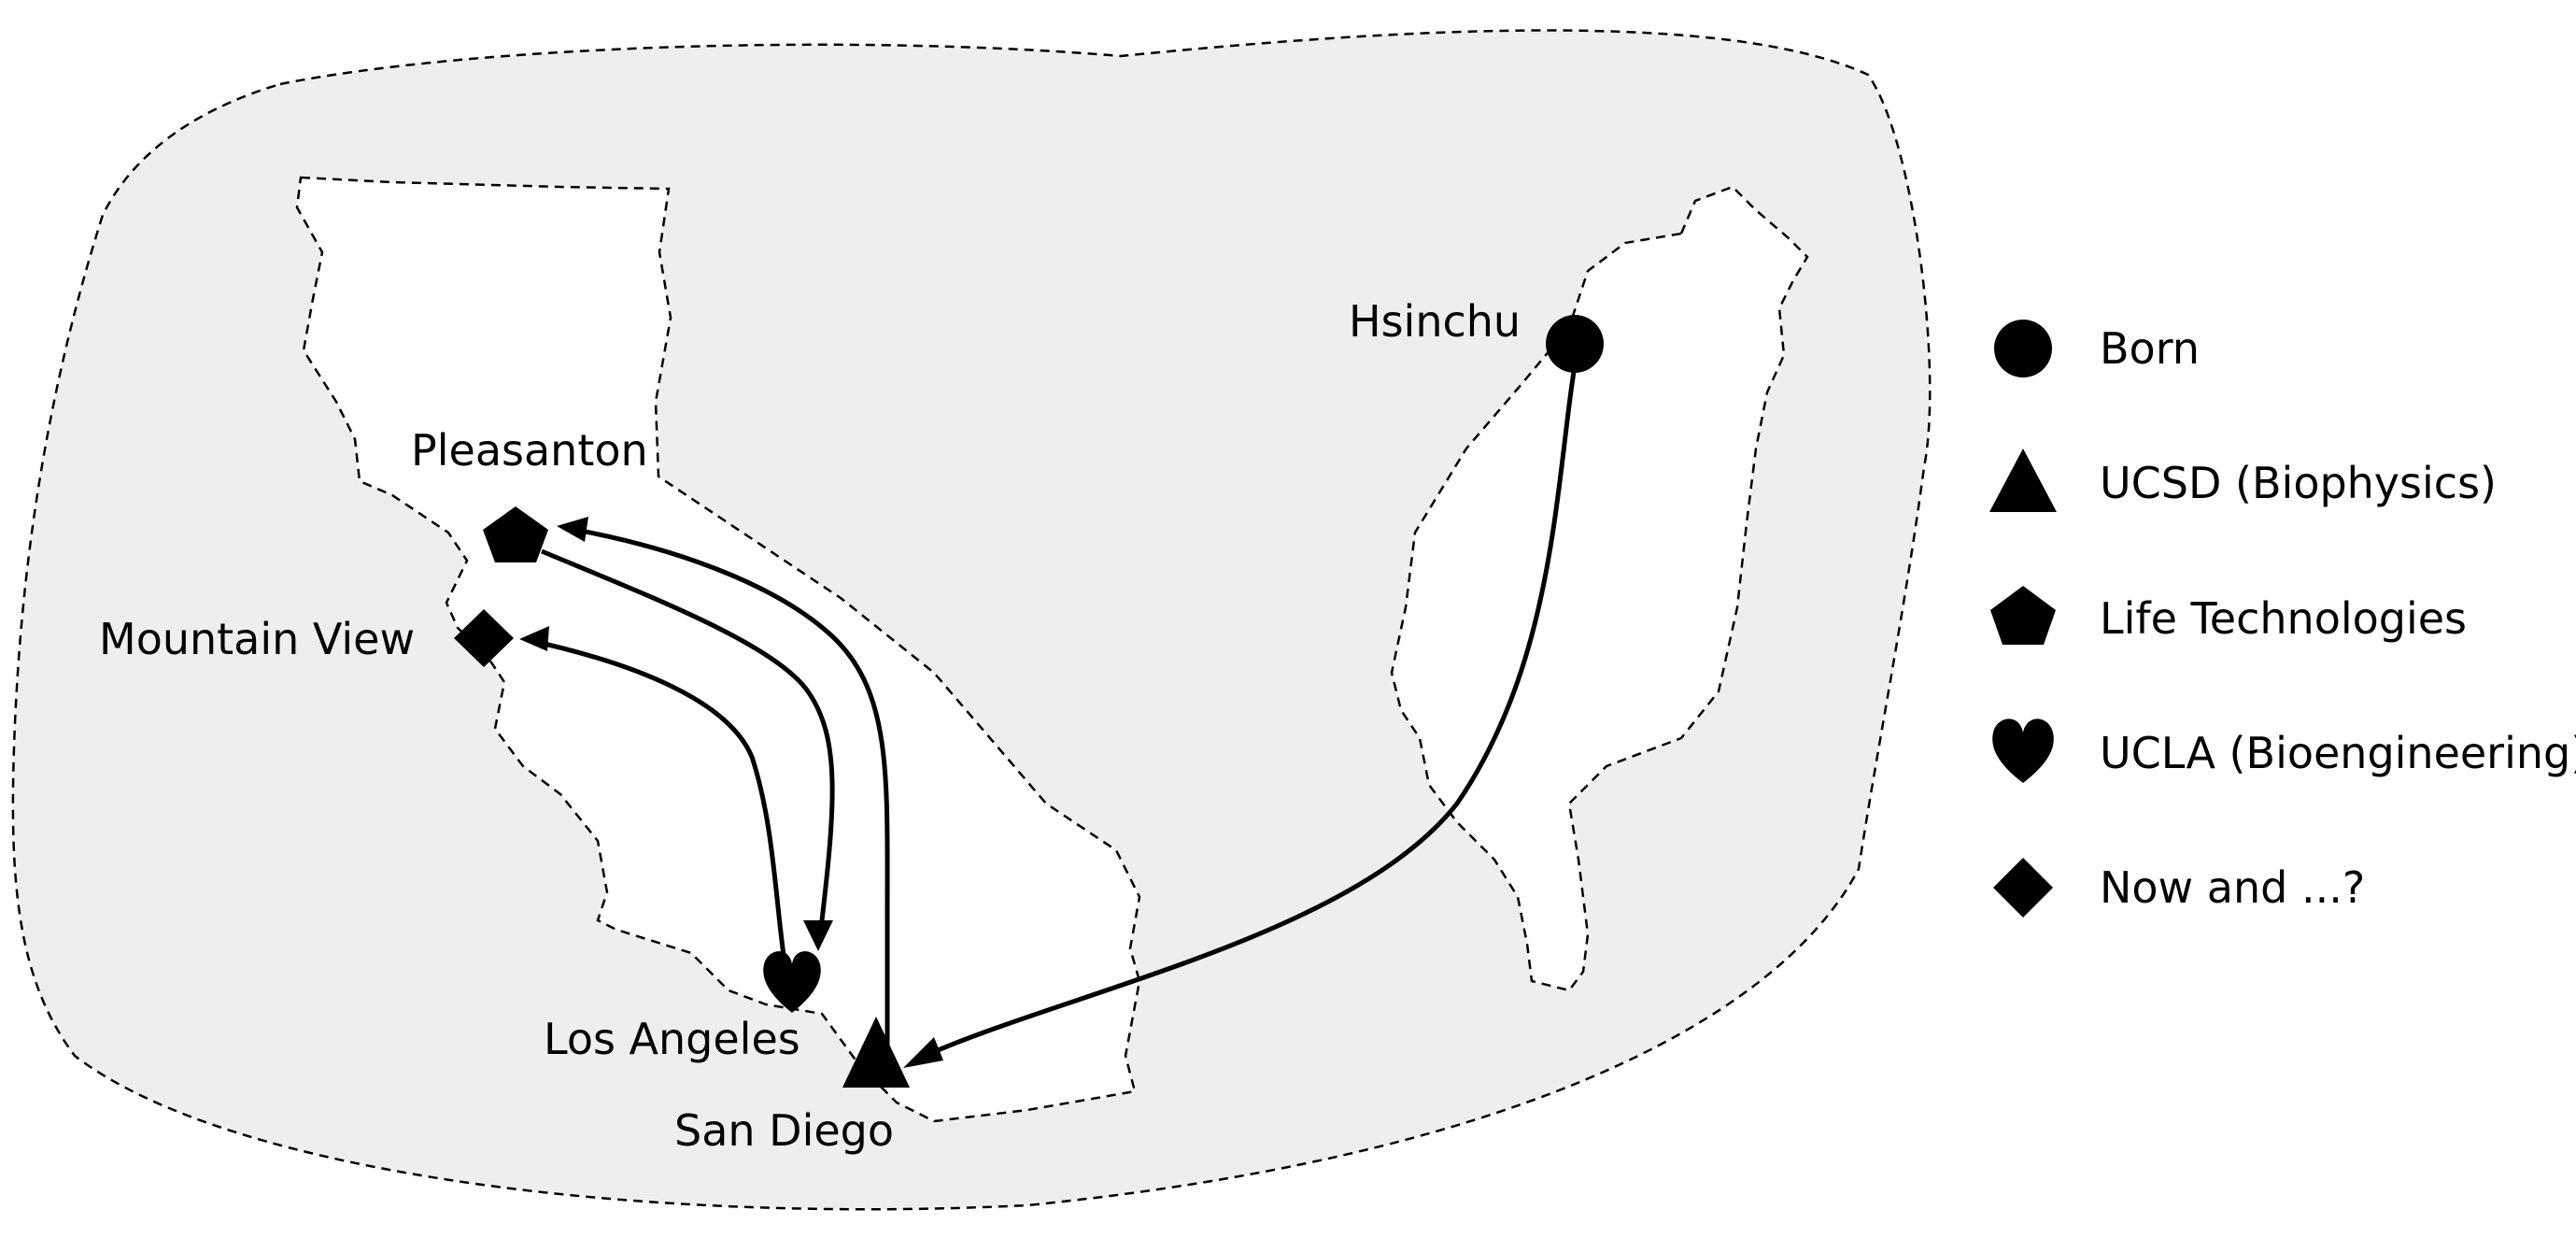  What do you see at coordinates (2338, 753) in the screenshot?
I see `legend-label: UCLA (Bioengineering)` at bounding box center [2338, 753].